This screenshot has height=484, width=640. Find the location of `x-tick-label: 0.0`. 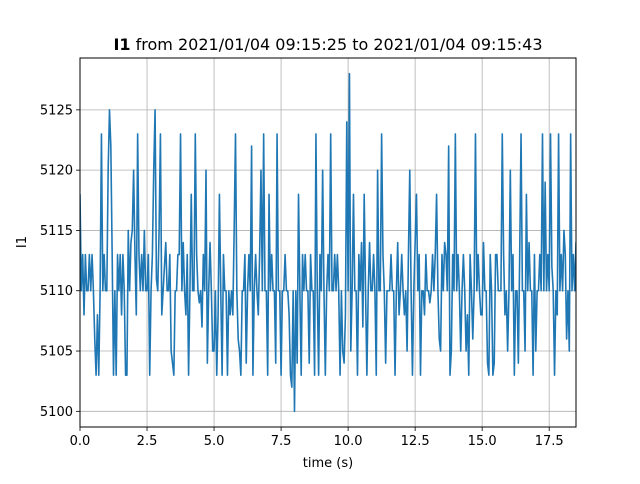

x-tick-label: 0.0 is located at coordinates (80, 441).